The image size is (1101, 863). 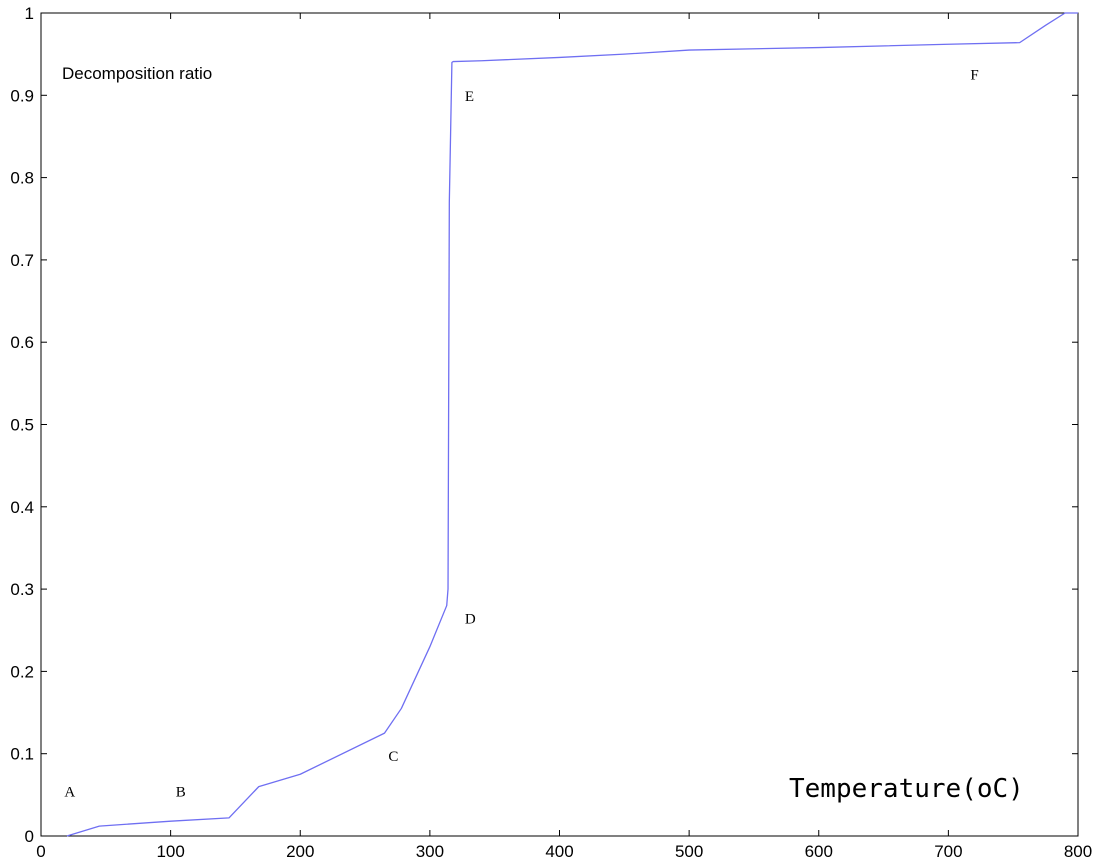 What do you see at coordinates (906, 789) in the screenshot?
I see `x-axis-label: Temperature(oC)` at bounding box center [906, 789].